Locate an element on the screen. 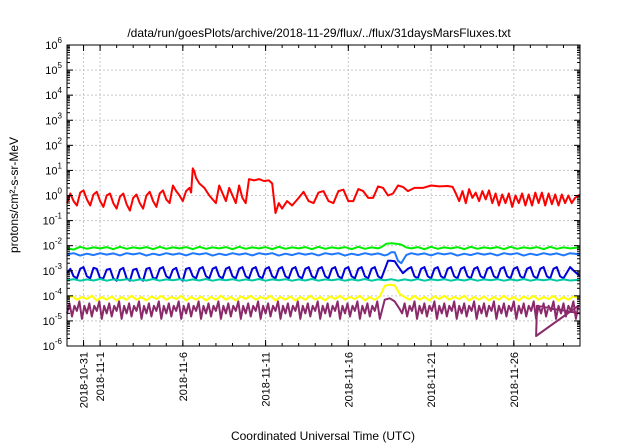 The image size is (640, 448). y-tick-label: 10⁻⁴ is located at coordinates (53, 295).